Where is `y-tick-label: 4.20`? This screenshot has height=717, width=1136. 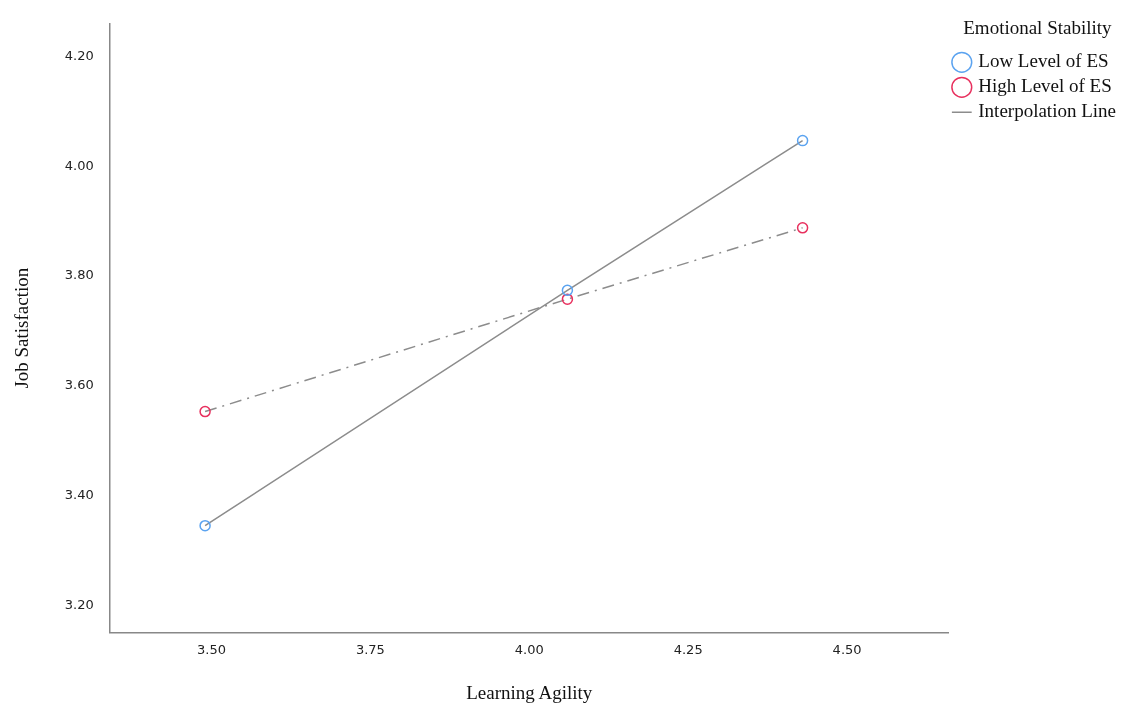 y-tick-label: 4.20 is located at coordinates (79, 56).